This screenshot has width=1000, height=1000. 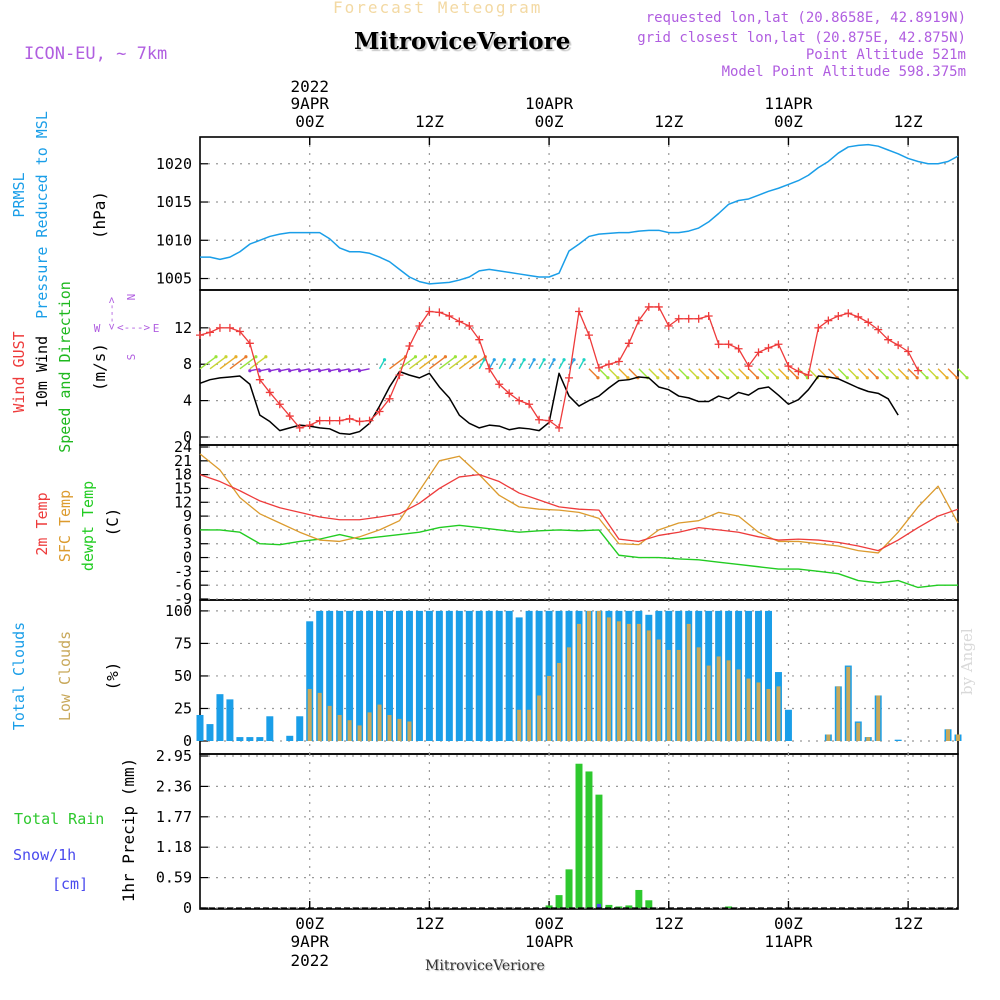 What do you see at coordinates (183, 571) in the screenshot?
I see `y-tick-label: -3` at bounding box center [183, 571].